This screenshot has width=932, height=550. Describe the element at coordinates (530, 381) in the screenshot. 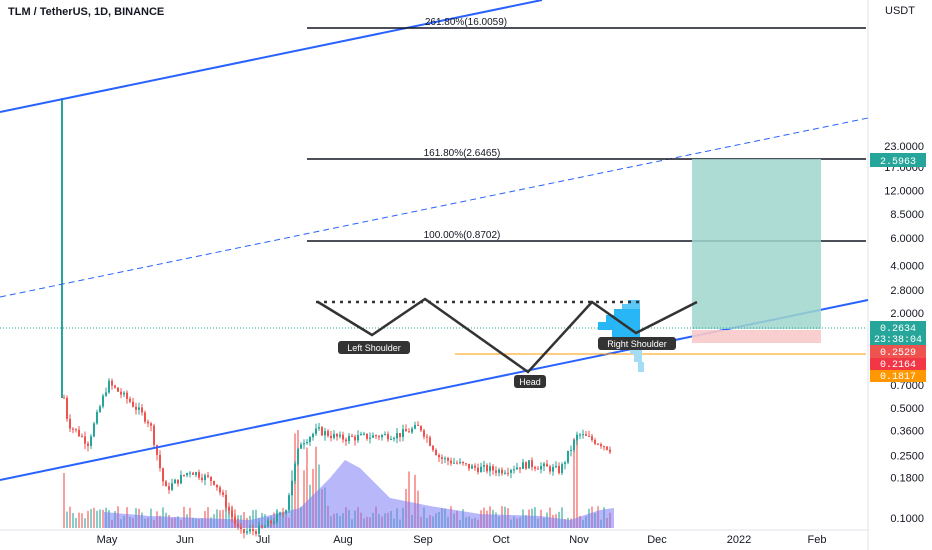

I see `head-tag` at that location.